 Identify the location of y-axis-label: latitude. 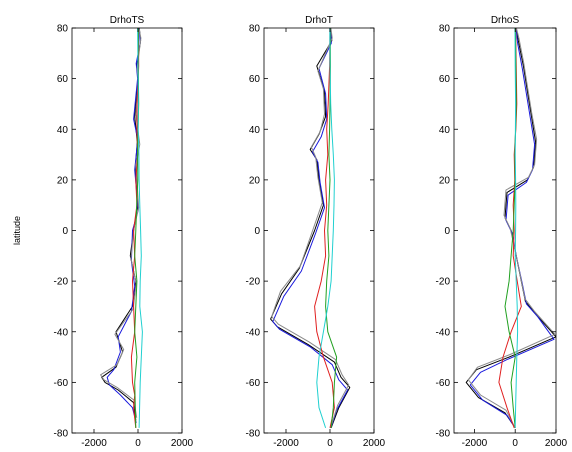
(17, 230).